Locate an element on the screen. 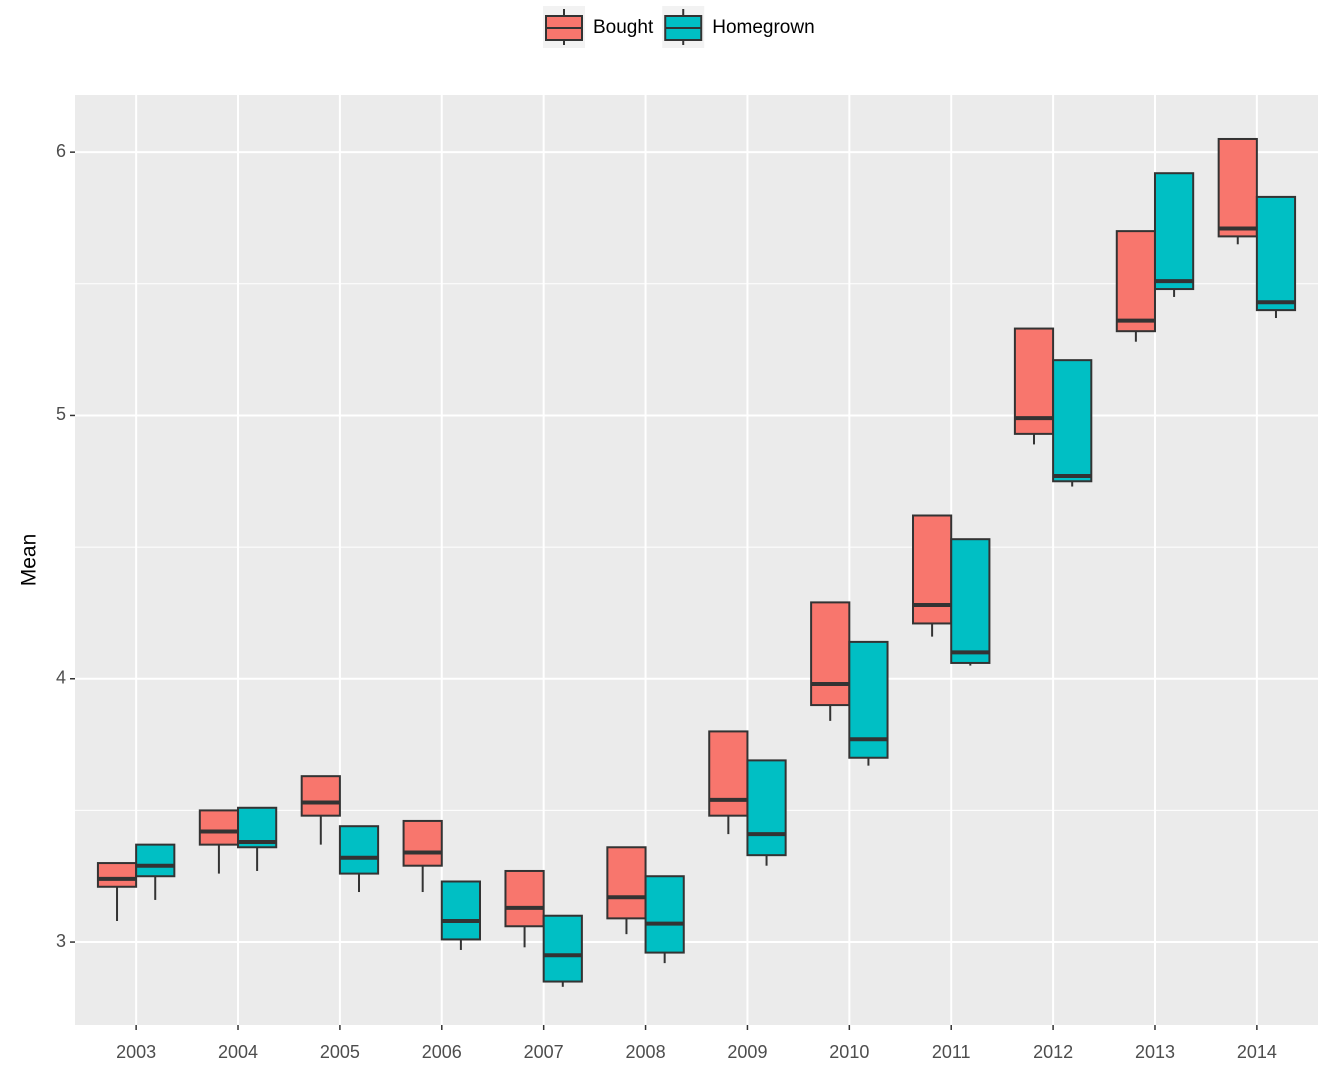 Image resolution: width=1326 pixels, height=1074 pixels. x-tick-label: 2013 is located at coordinates (1155, 1052).